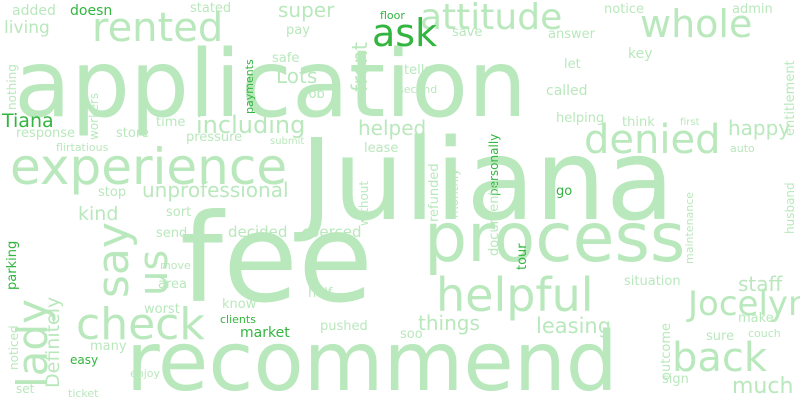 The width and height of the screenshot is (800, 400). I want to click on word-happy: happy, so click(759, 128).